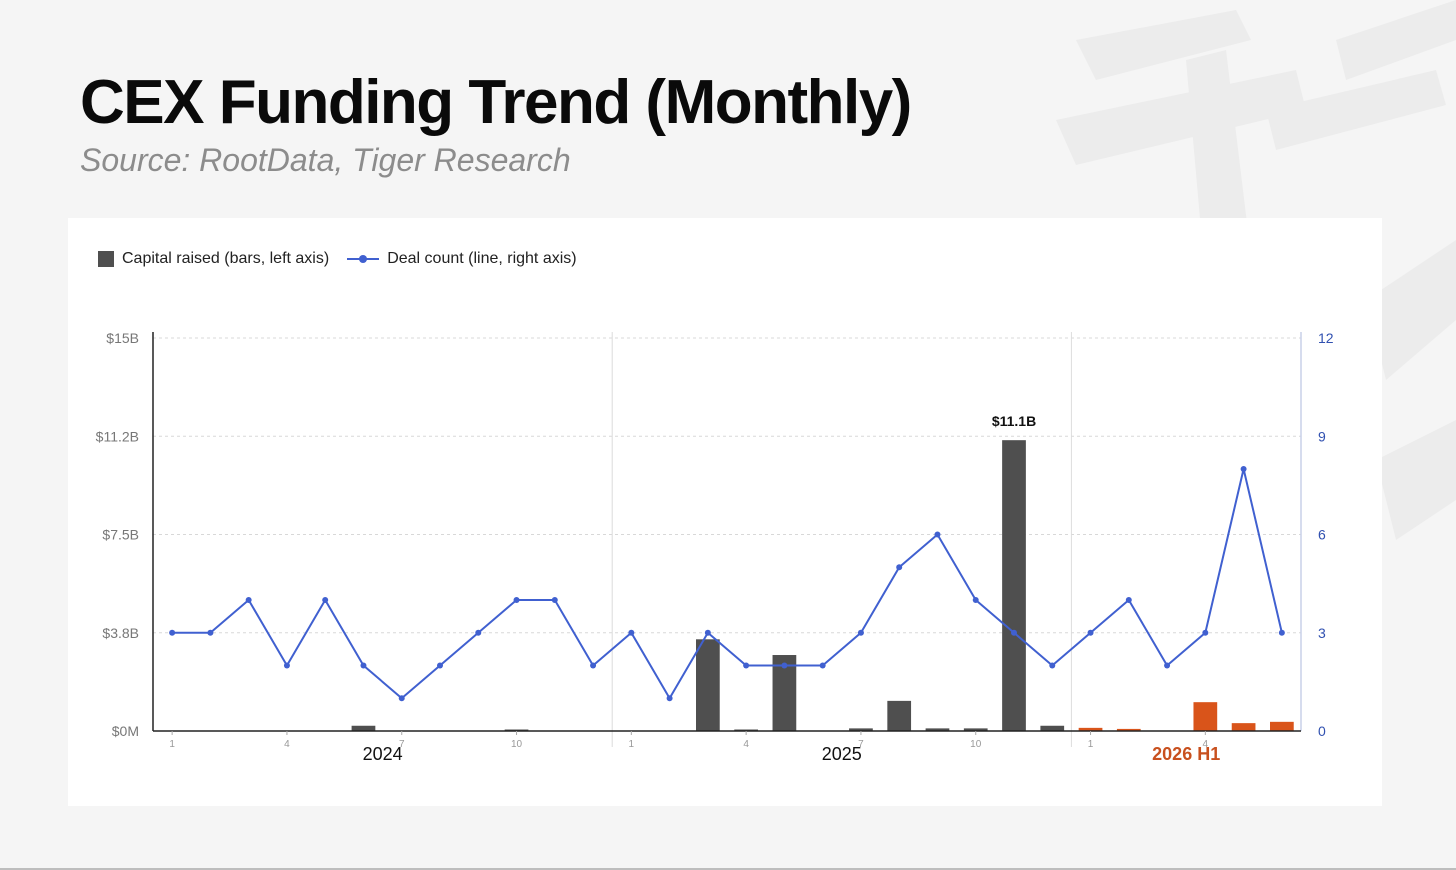 The image size is (1456, 870). Describe the element at coordinates (1322, 436) in the screenshot. I see `right-axis-tick-label: 9` at that location.